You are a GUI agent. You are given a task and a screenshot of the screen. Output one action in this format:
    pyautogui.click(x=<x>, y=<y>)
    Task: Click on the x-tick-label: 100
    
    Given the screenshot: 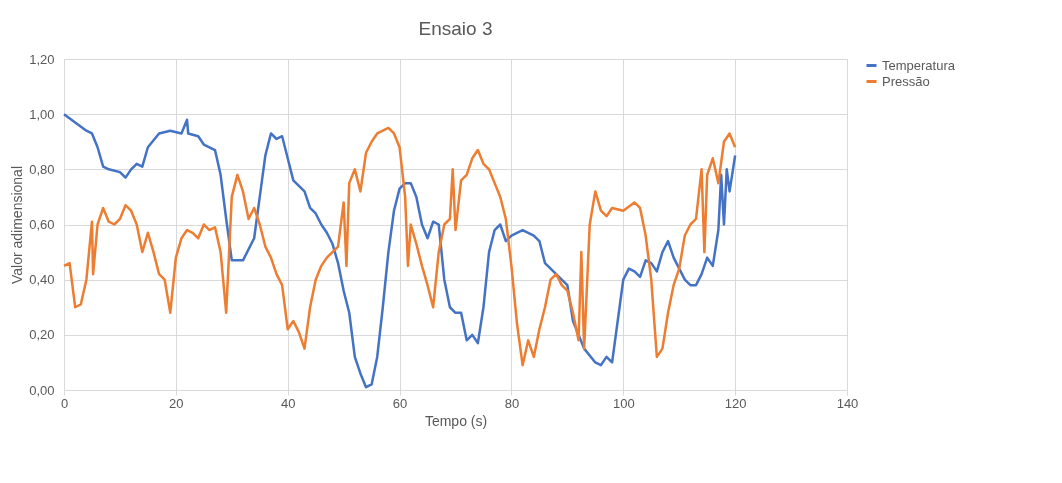 What is the action you would take?
    pyautogui.click(x=623, y=403)
    